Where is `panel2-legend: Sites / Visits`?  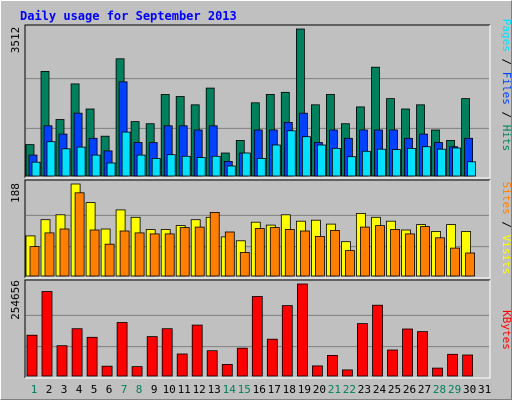 panel2-legend: Sites / Visits is located at coordinates (506, 228).